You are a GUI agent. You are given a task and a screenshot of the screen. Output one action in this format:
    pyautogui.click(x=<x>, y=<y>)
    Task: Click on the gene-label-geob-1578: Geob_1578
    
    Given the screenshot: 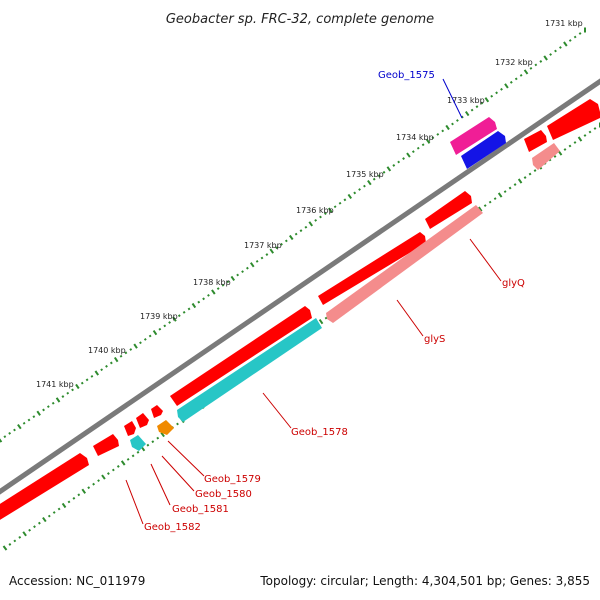 What is the action you would take?
    pyautogui.click(x=319, y=432)
    